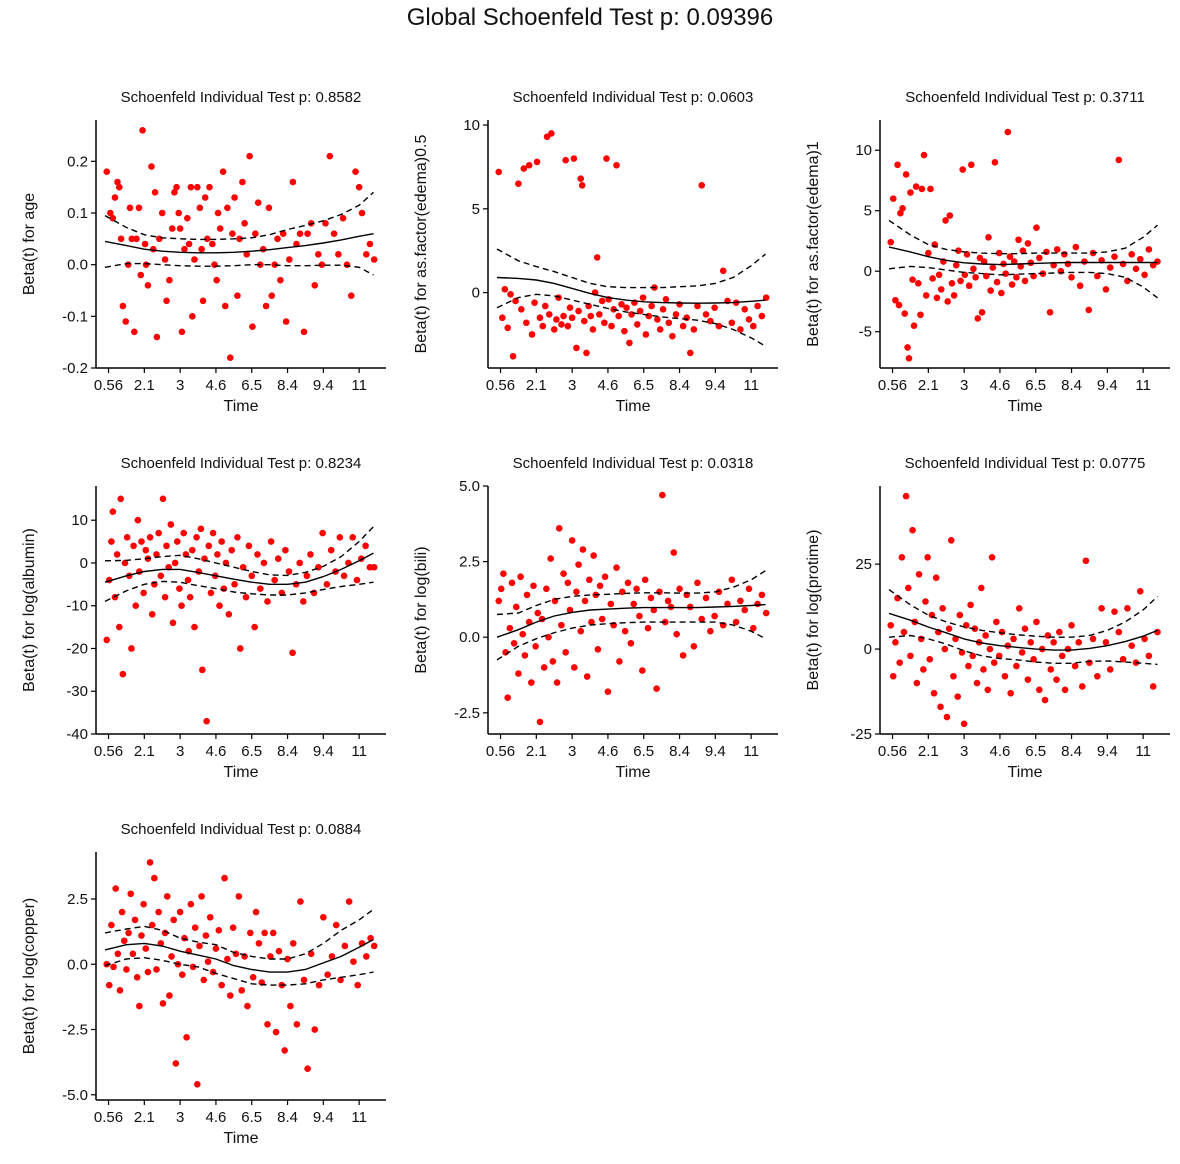 This screenshot has width=1180, height=1164. What do you see at coordinates (239, 568) in the screenshot?
I see `fit-line` at bounding box center [239, 568].